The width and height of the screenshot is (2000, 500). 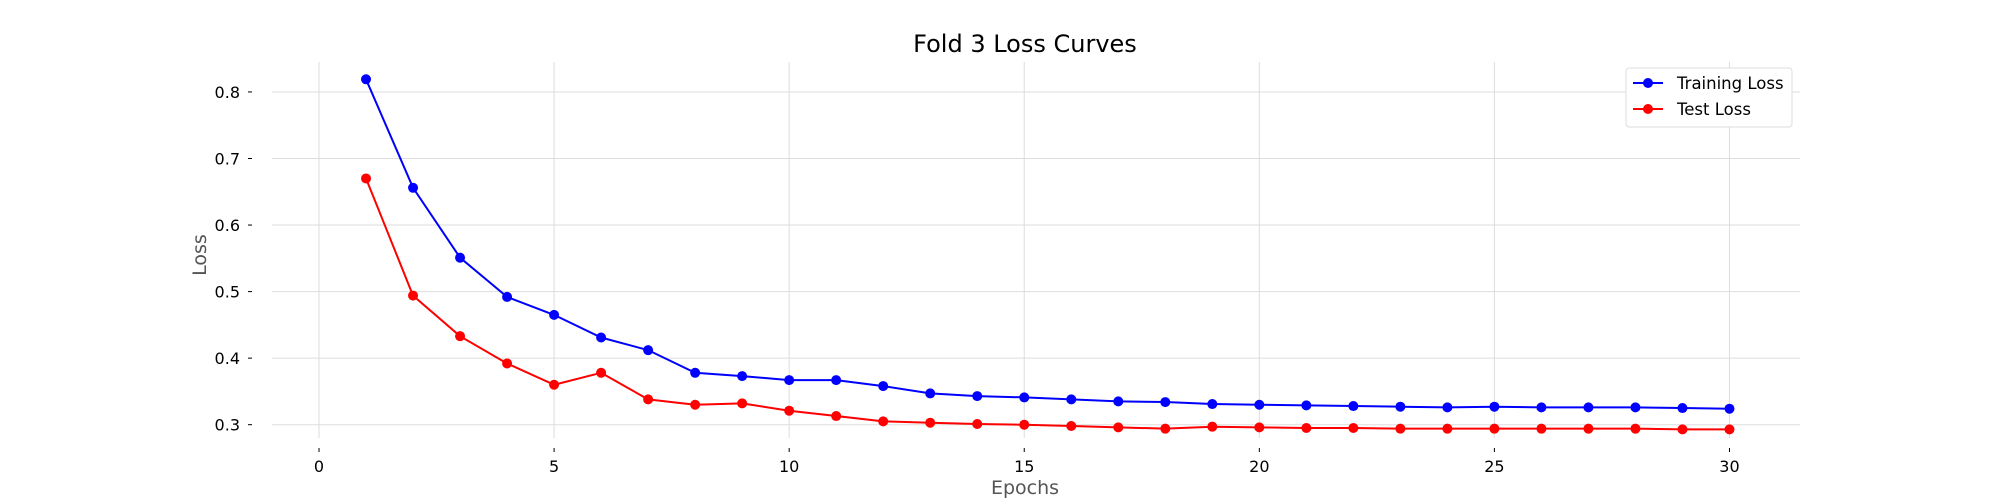 I want to click on legend: Training Loss Test Loss, so click(x=1709, y=97).